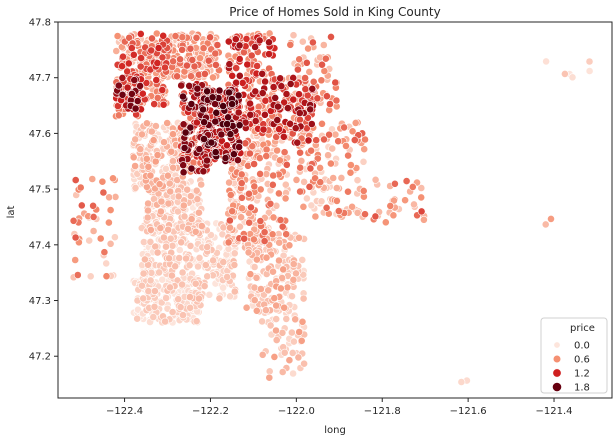  What do you see at coordinates (382, 411) in the screenshot?
I see `x-tick-label: −121.8` at bounding box center [382, 411].